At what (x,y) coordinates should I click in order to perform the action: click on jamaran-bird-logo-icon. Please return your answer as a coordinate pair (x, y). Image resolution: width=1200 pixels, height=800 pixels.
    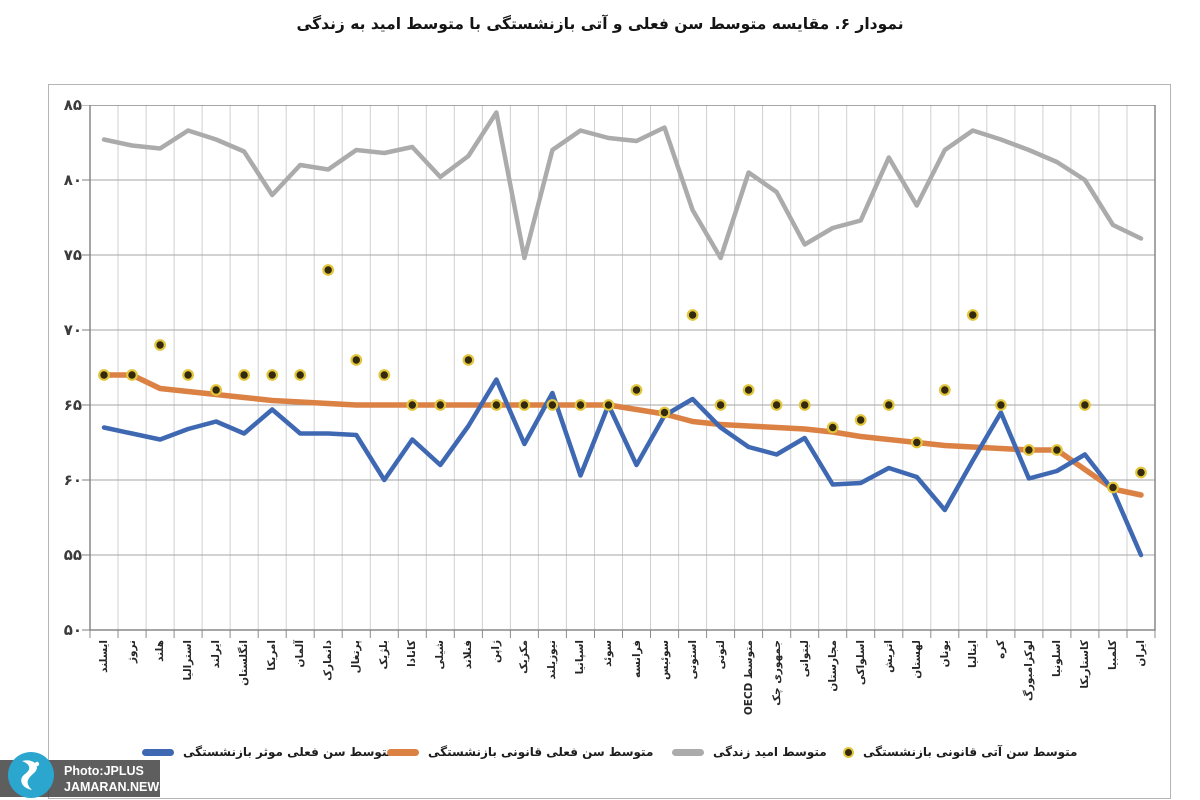
    Looking at the image, I should click on (31, 775).